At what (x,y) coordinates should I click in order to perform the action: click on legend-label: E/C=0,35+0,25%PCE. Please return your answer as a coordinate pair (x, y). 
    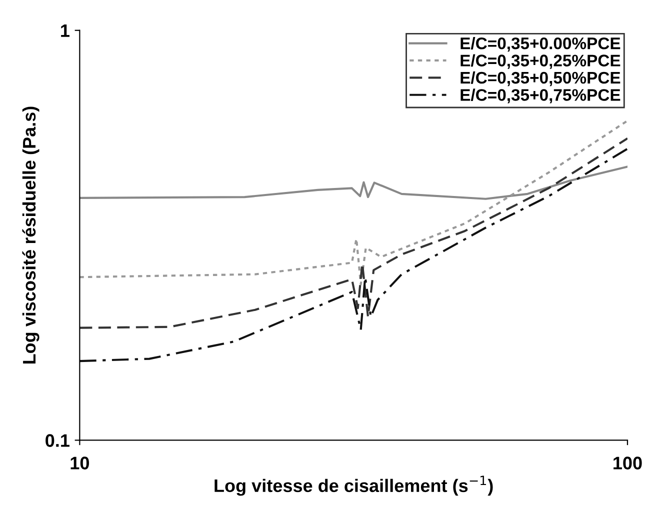
    Looking at the image, I should click on (540, 61).